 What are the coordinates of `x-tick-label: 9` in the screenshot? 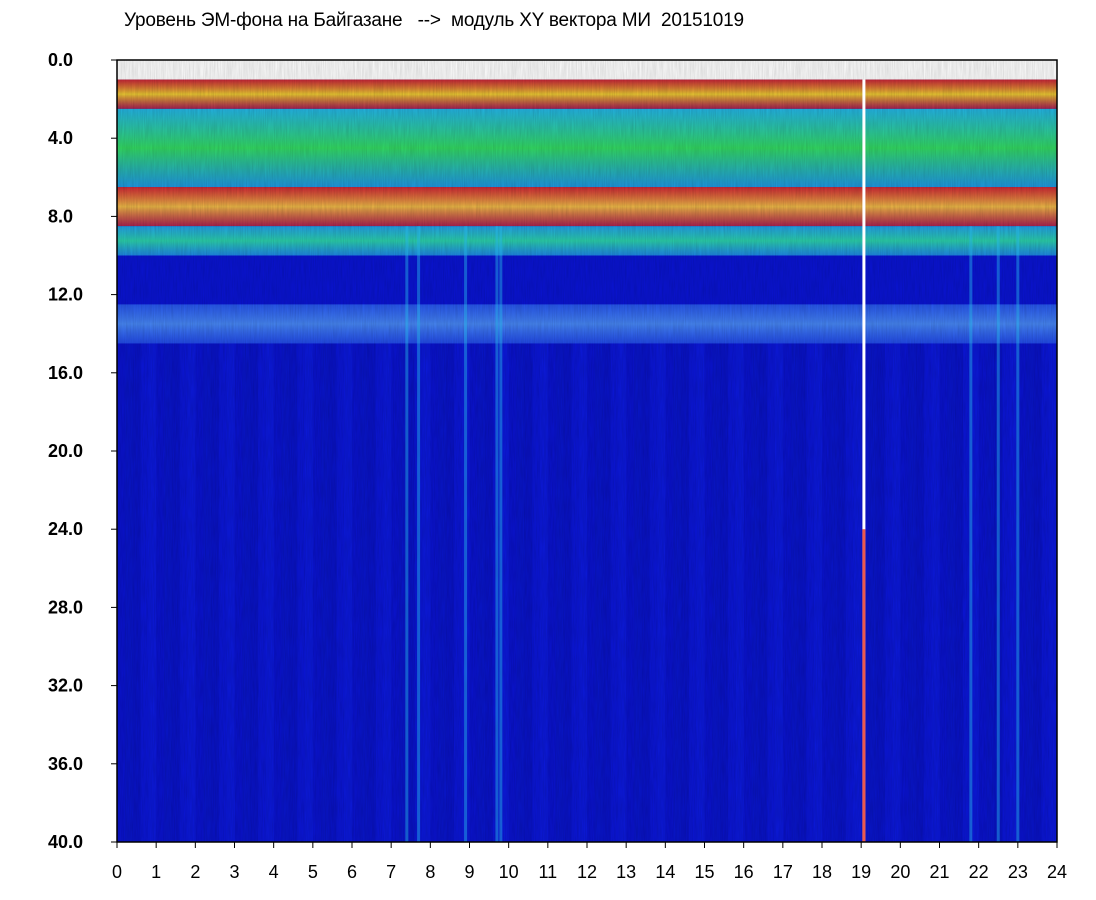 It's located at (469, 872).